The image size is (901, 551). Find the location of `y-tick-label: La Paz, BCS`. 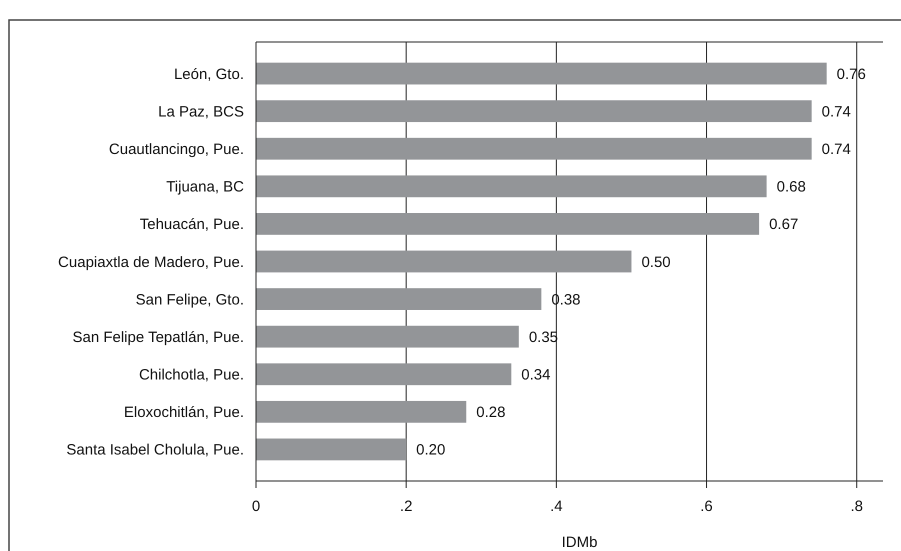

y-tick-label: La Paz, BCS is located at coordinates (201, 111).